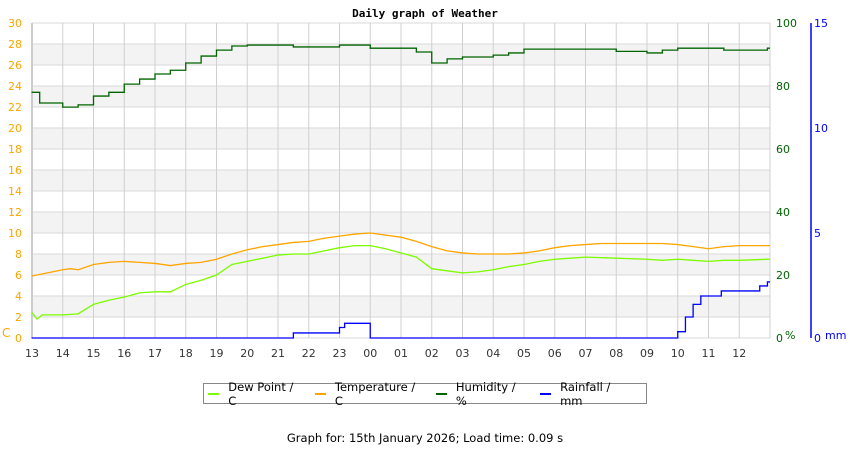  Describe the element at coordinates (480, 394) in the screenshot. I see `legend-item: Humidity / %` at that location.